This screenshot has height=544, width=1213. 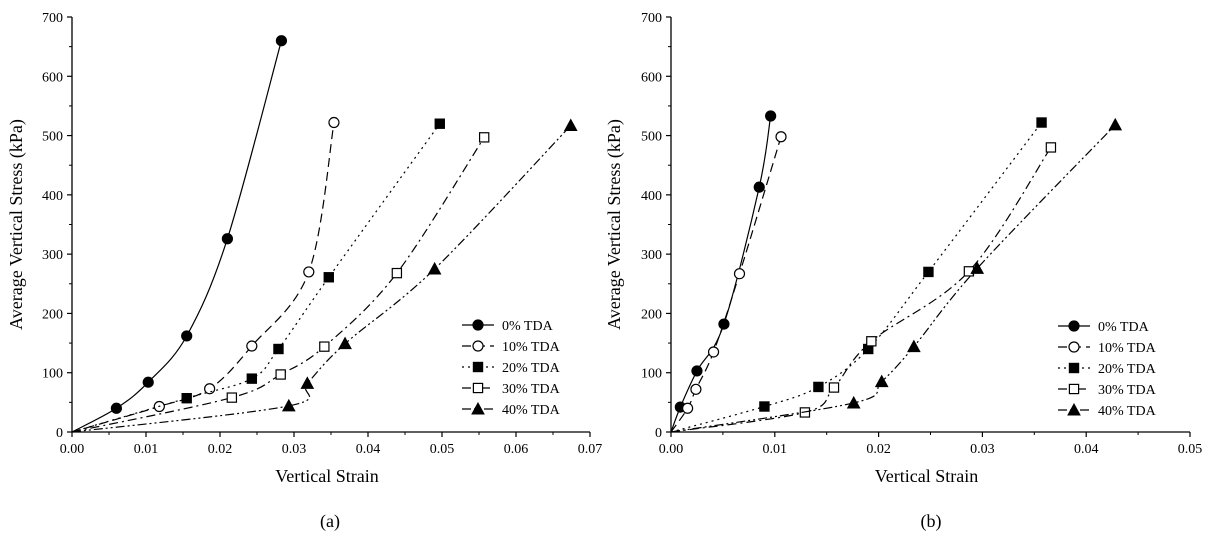 I want to click on legend-label: 40% TDA, so click(x=1127, y=411).